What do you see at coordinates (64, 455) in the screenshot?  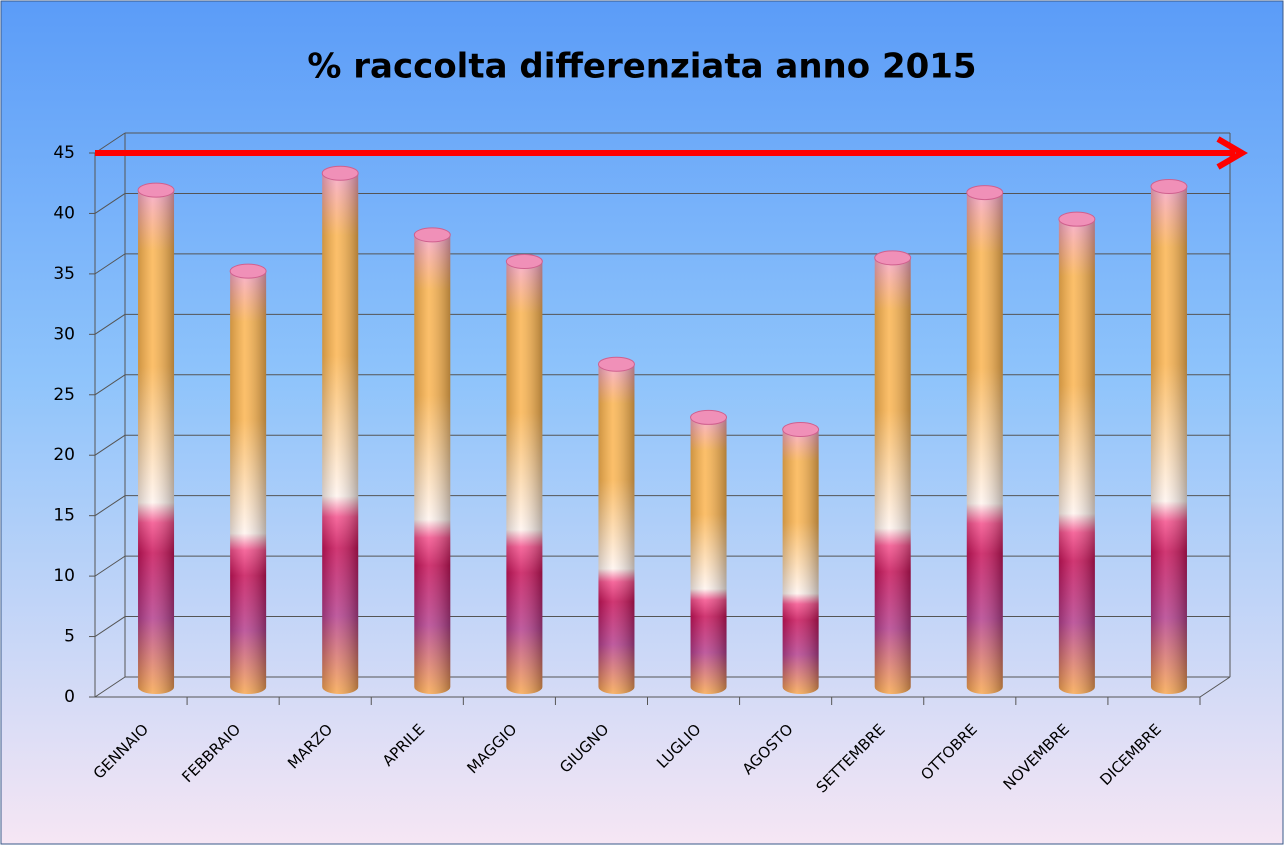 I see `y-tick-label: 20` at bounding box center [64, 455].